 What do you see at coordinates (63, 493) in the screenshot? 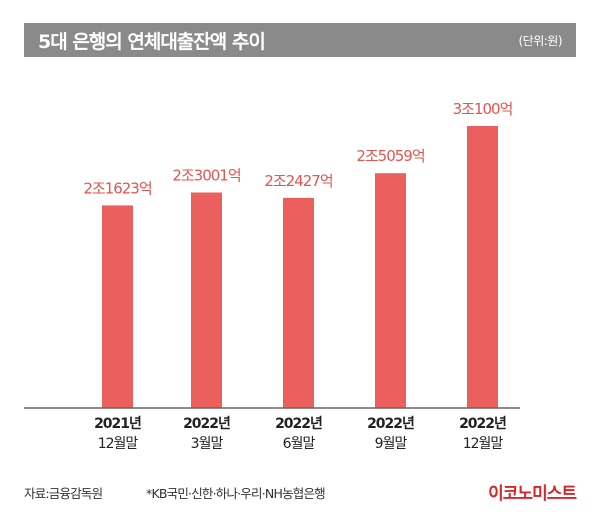
I see `source-text: 자료:금융감독원` at bounding box center [63, 493].